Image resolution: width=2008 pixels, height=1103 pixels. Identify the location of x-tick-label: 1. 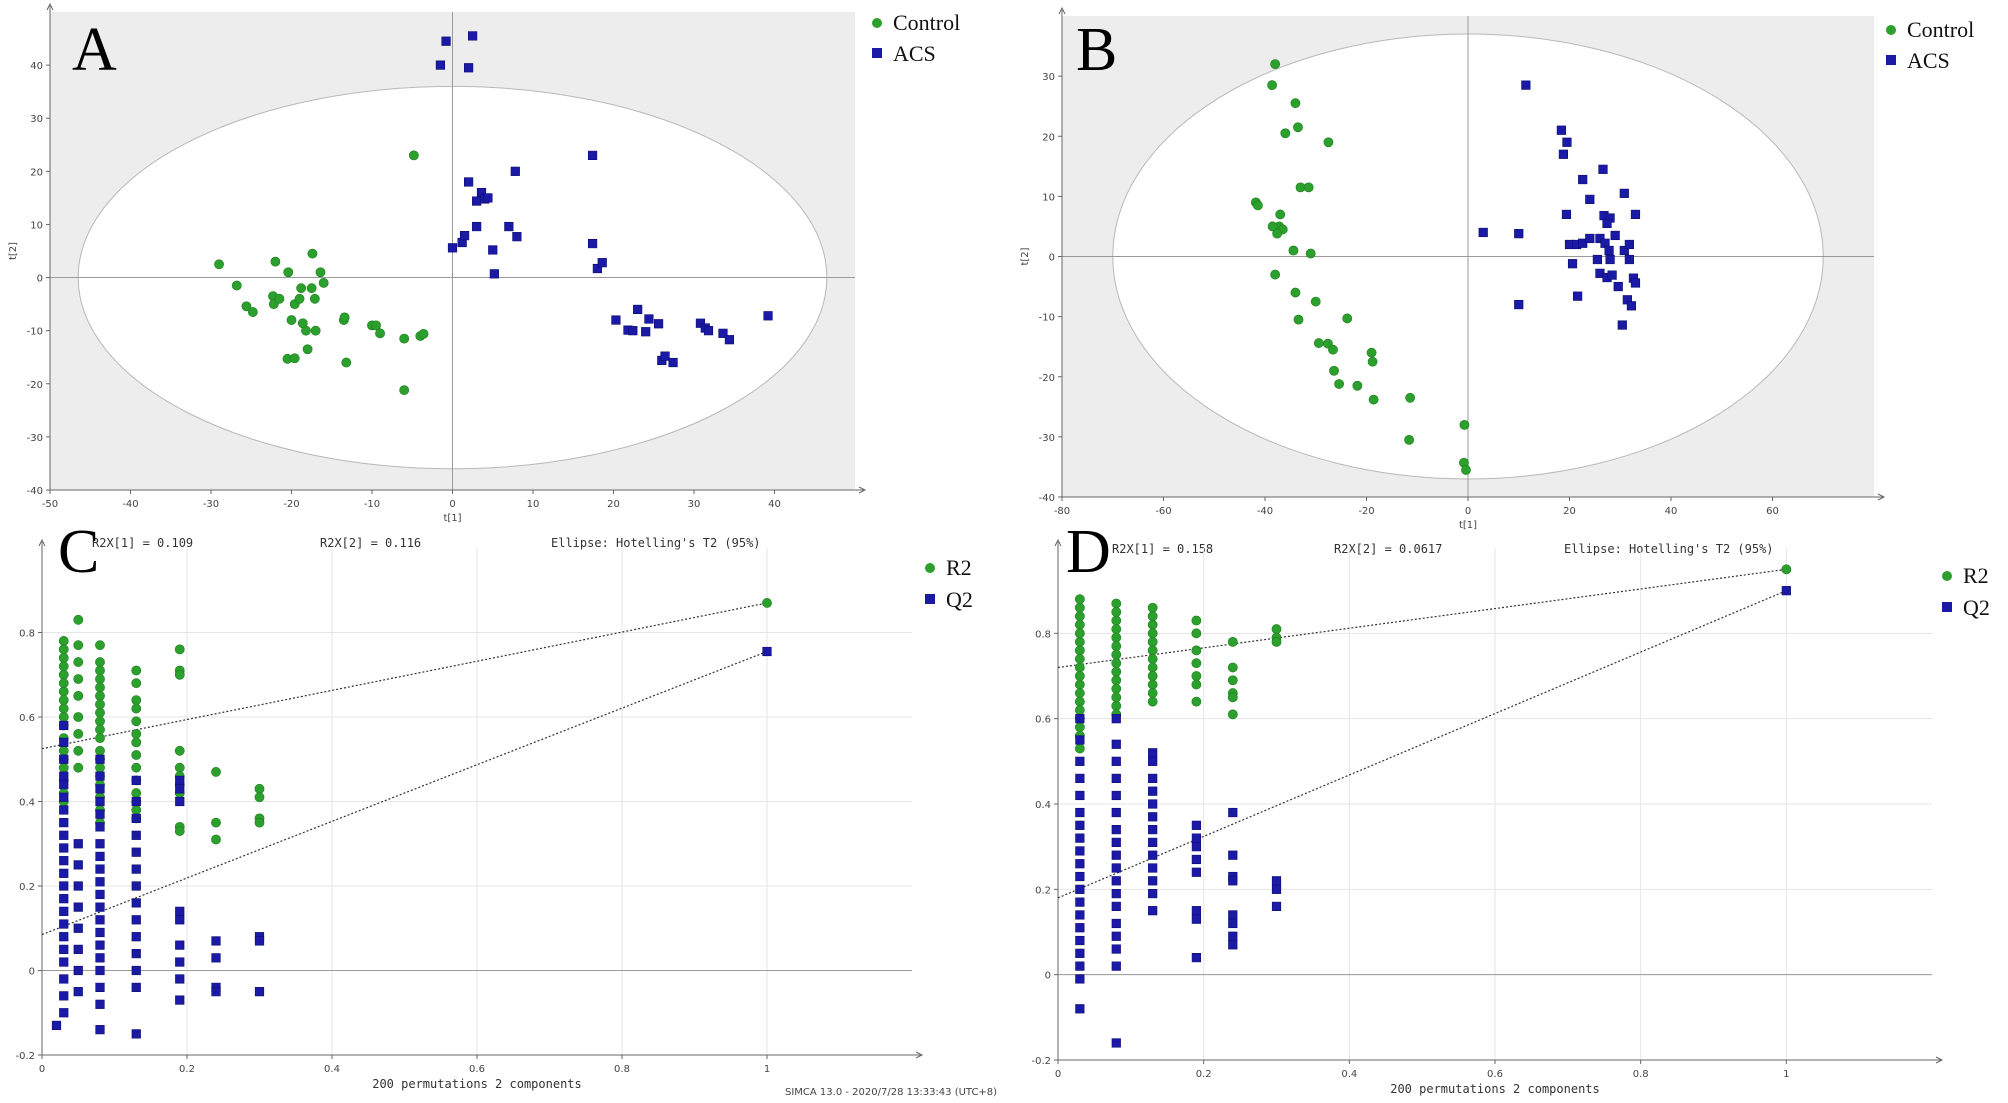
(1786, 1074).